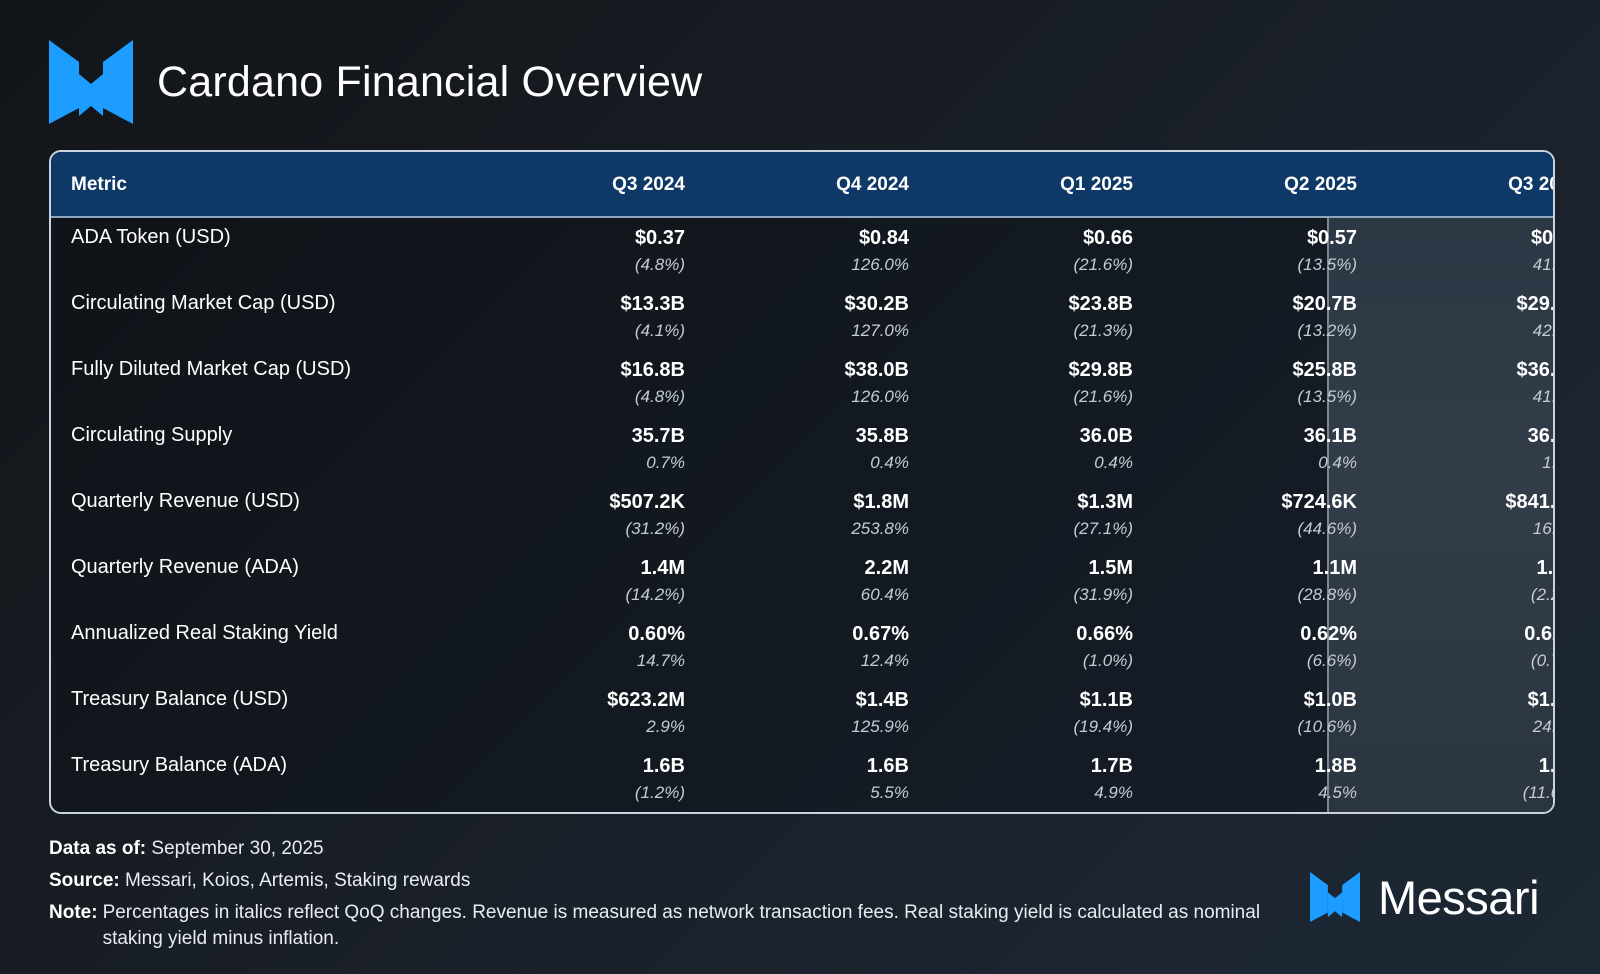 The image size is (1600, 974). Describe the element at coordinates (1101, 370) in the screenshot. I see `cell-value: $29.8B` at that location.